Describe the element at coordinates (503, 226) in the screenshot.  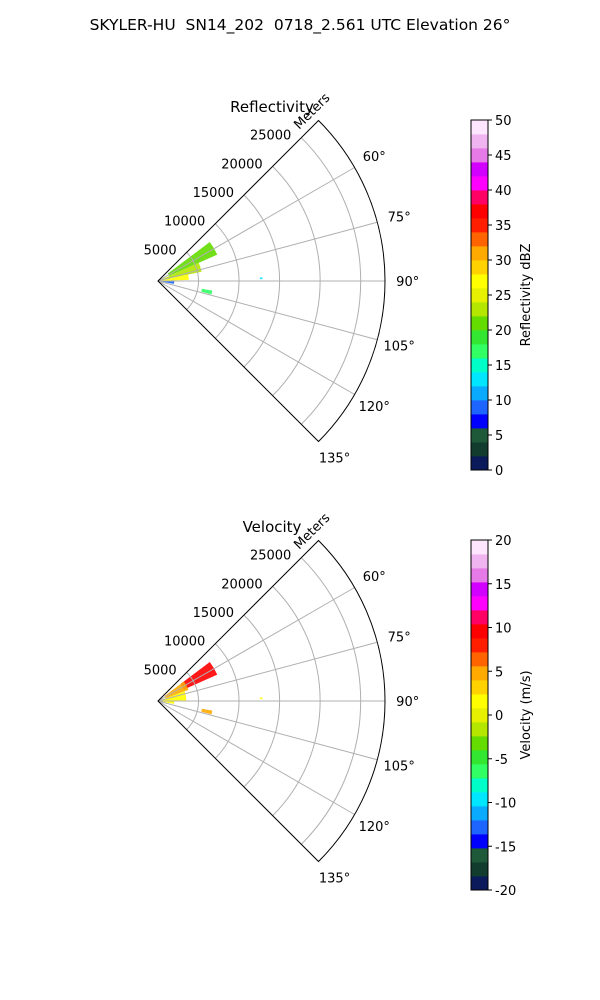
I see `colorbar-tick-label: 35` at that location.